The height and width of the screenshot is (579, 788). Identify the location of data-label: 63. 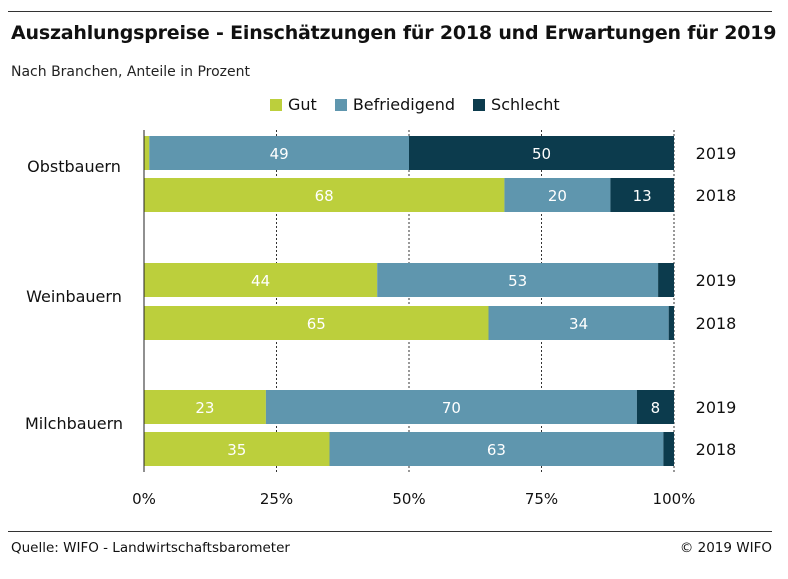
(496, 450).